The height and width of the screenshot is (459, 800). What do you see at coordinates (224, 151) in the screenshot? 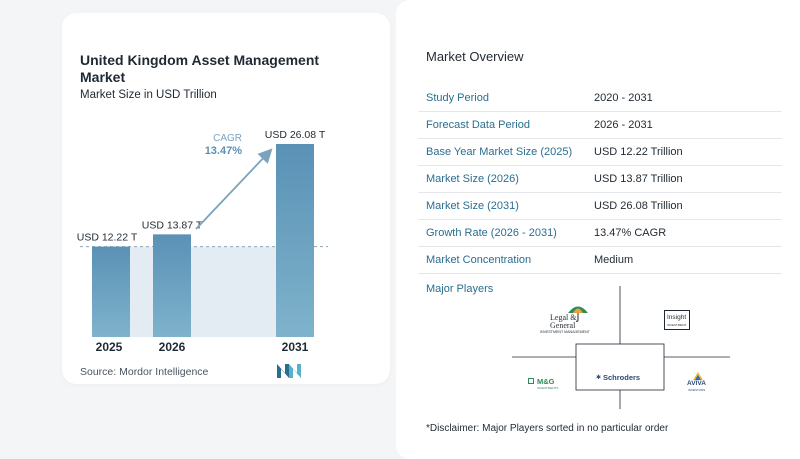
I see `cagr-value: 13.47%` at bounding box center [224, 151].